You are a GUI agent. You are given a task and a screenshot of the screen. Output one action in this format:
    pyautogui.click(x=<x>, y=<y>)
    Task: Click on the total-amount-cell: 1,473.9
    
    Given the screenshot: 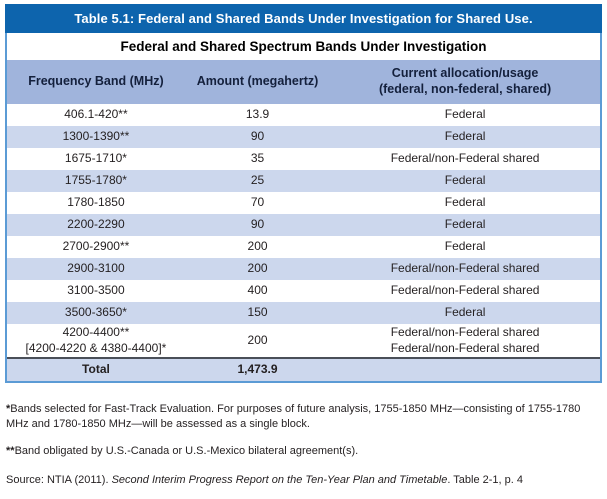 What is the action you would take?
    pyautogui.click(x=257, y=369)
    